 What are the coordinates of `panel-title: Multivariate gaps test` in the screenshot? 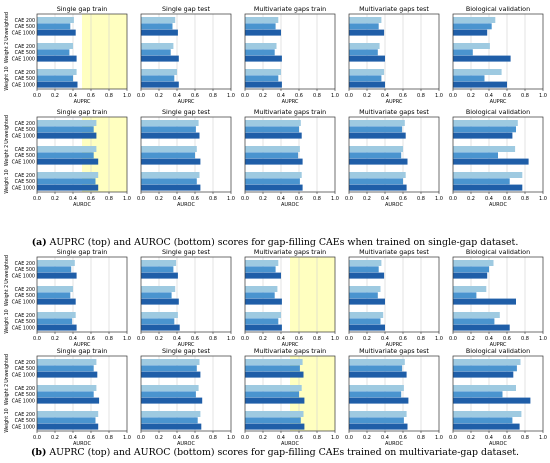 It's located at (394, 252).